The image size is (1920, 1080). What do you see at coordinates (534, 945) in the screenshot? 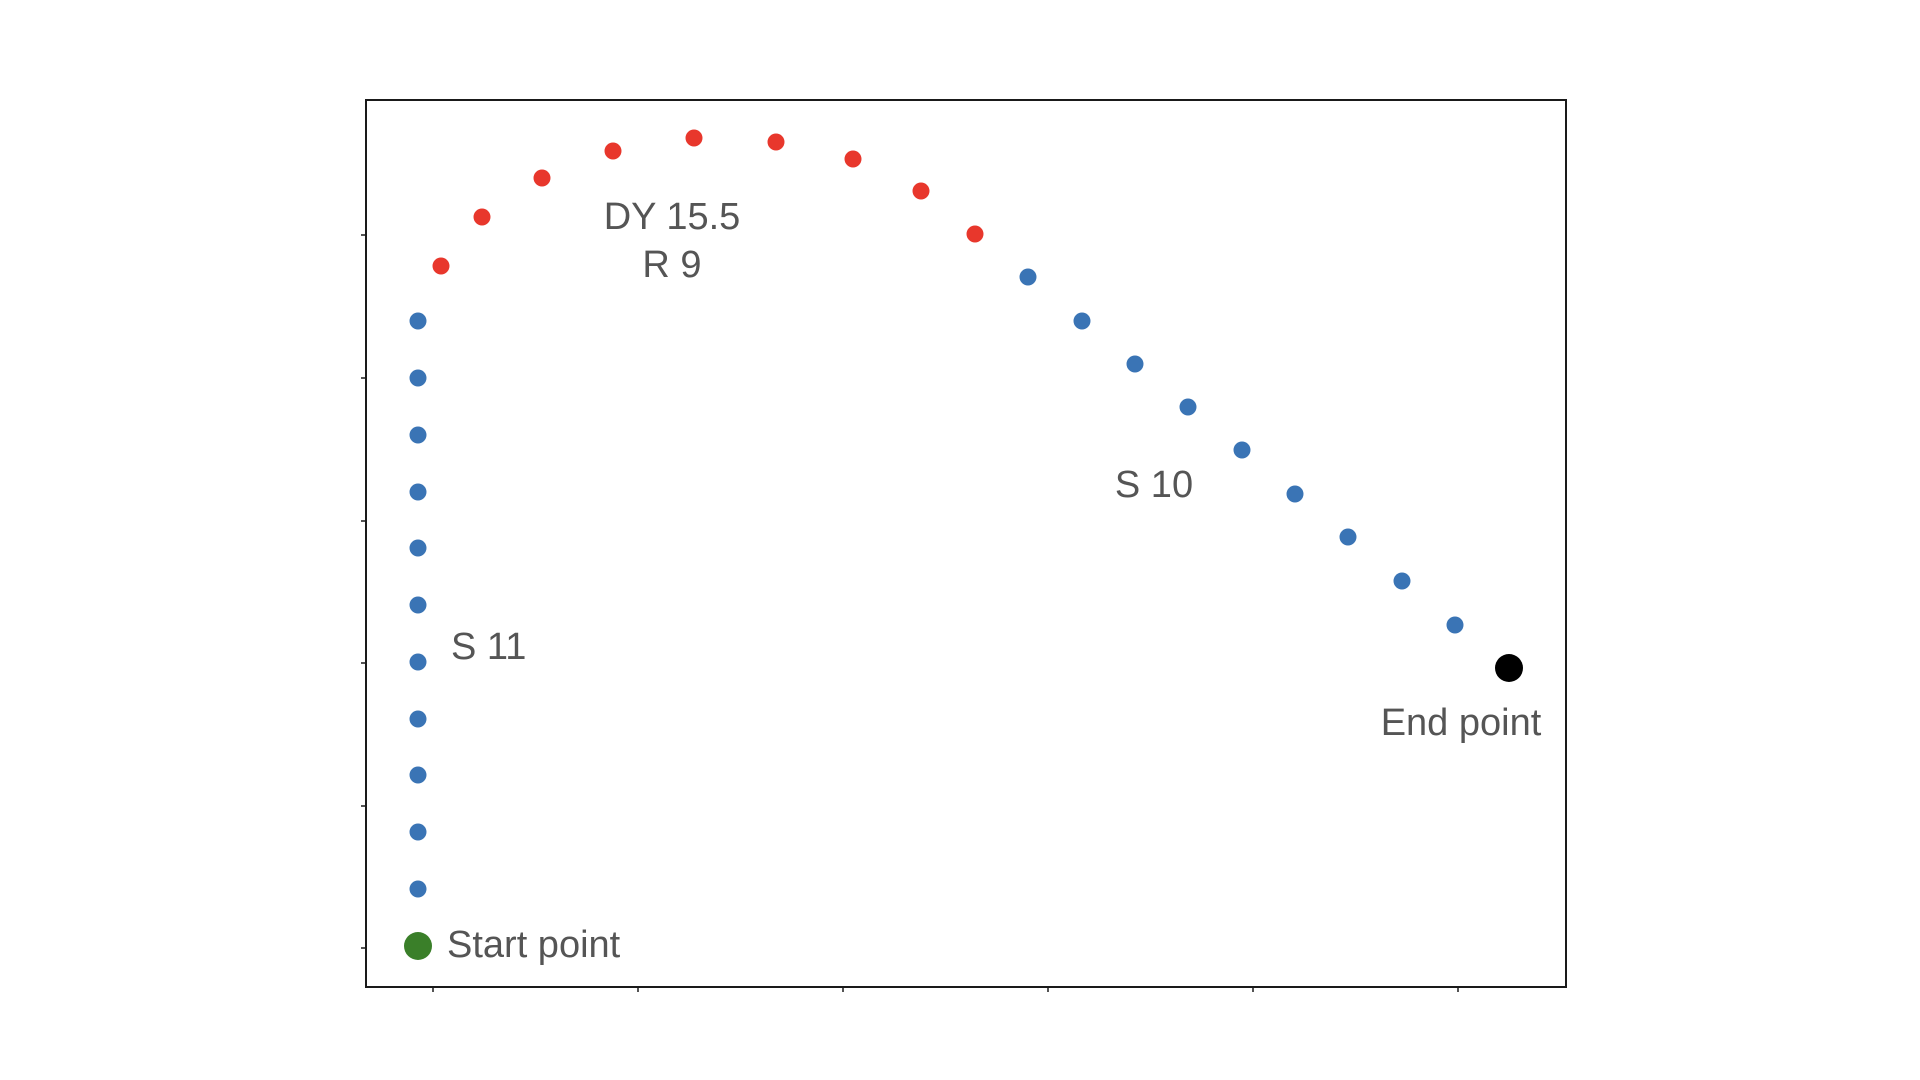
I see `start-point-label: Start point` at bounding box center [534, 945].